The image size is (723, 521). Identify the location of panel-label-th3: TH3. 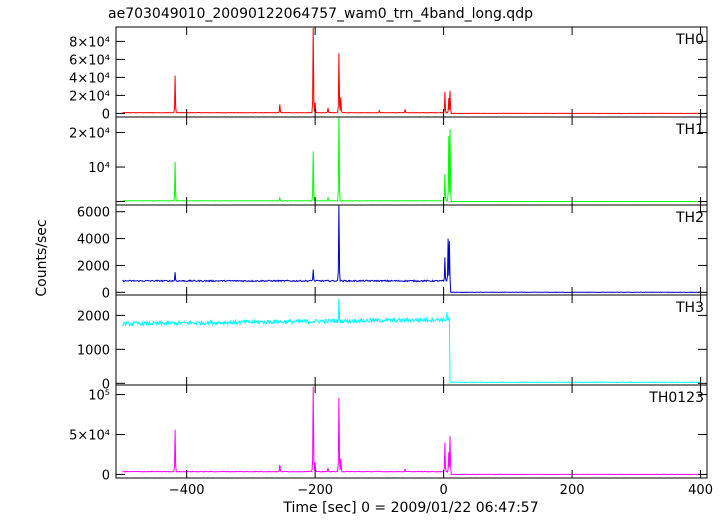
(689, 308).